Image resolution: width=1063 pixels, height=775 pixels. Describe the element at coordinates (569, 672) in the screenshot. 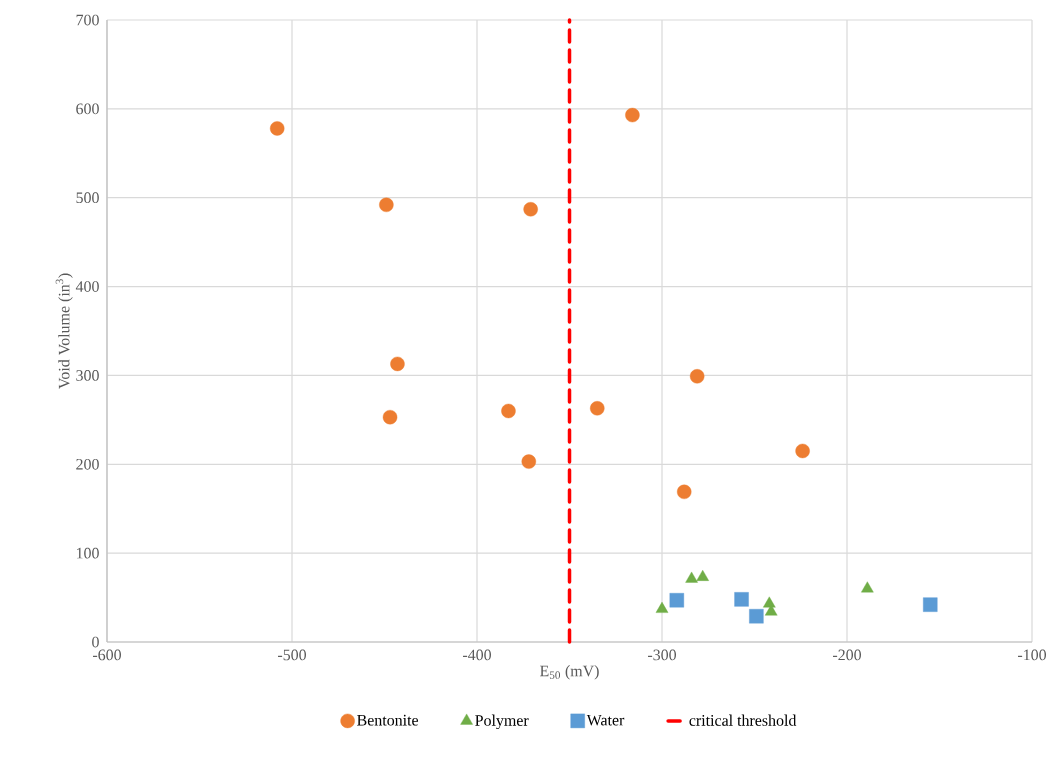

I see `x-axis-title: E$_{50}$ (mV)` at that location.